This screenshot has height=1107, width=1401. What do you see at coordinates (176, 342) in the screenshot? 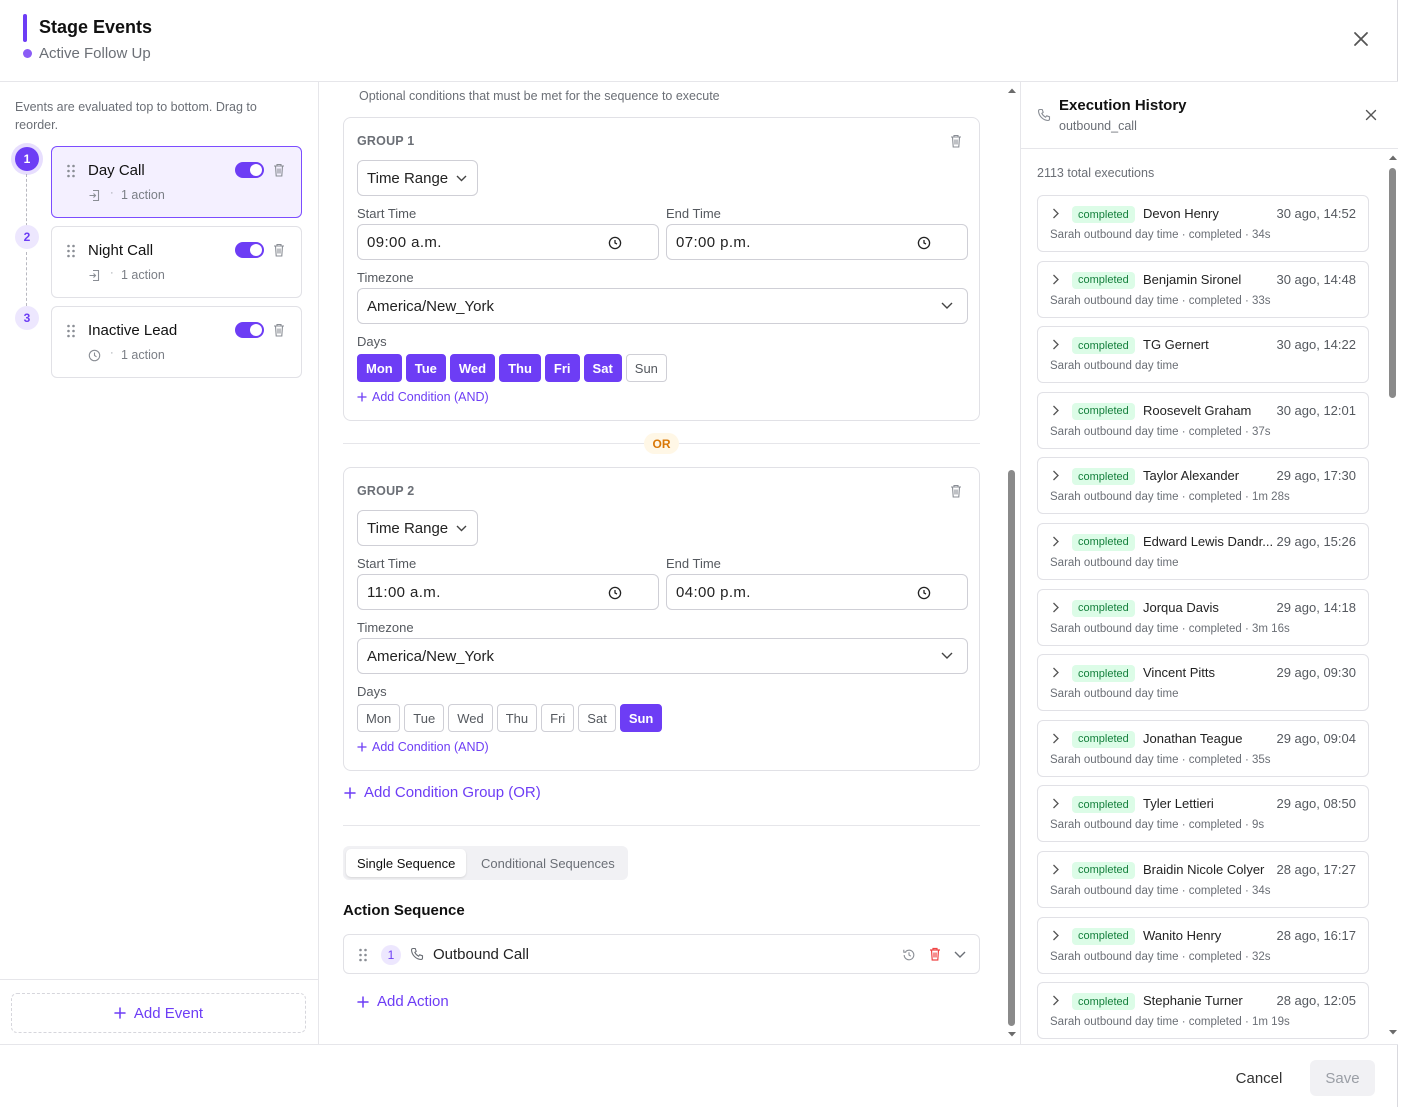
I see `event-card-inactive-lead: Inactive Lead · 1 action` at bounding box center [176, 342].